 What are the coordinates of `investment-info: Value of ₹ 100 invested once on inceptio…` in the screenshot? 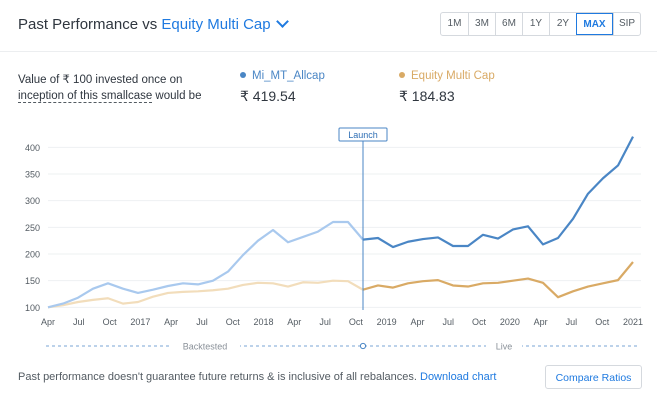 It's located at (109, 88).